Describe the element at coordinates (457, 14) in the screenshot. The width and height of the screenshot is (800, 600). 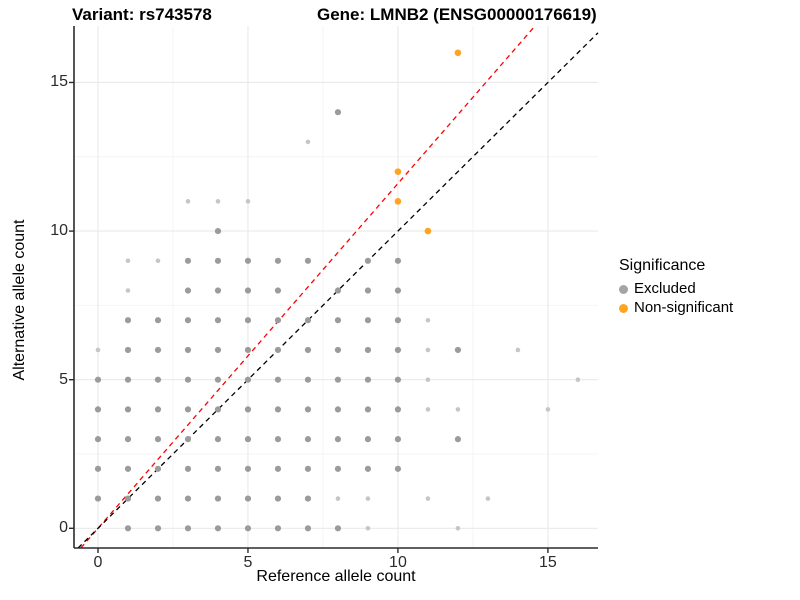
I see `plot-title-gene: Gene: LMNB2 (ENSG00000176619)` at that location.